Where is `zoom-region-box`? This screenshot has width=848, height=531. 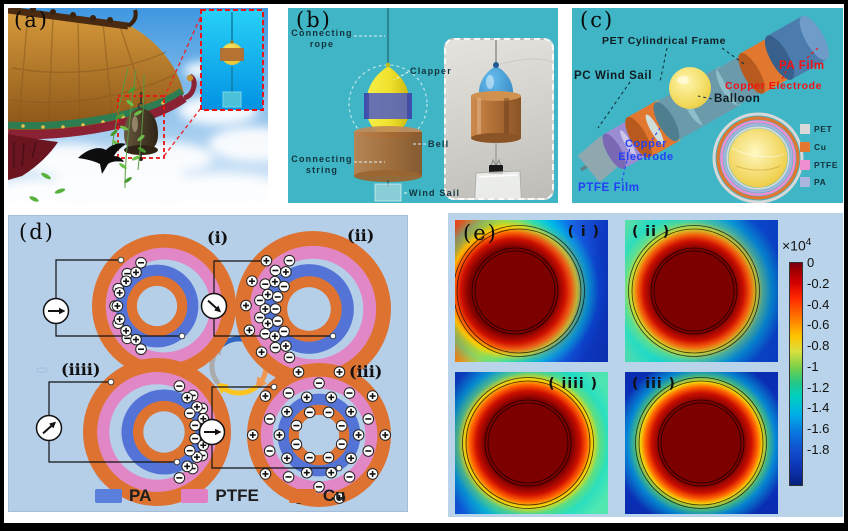
zoom-region-box is located at coordinates (141, 127).